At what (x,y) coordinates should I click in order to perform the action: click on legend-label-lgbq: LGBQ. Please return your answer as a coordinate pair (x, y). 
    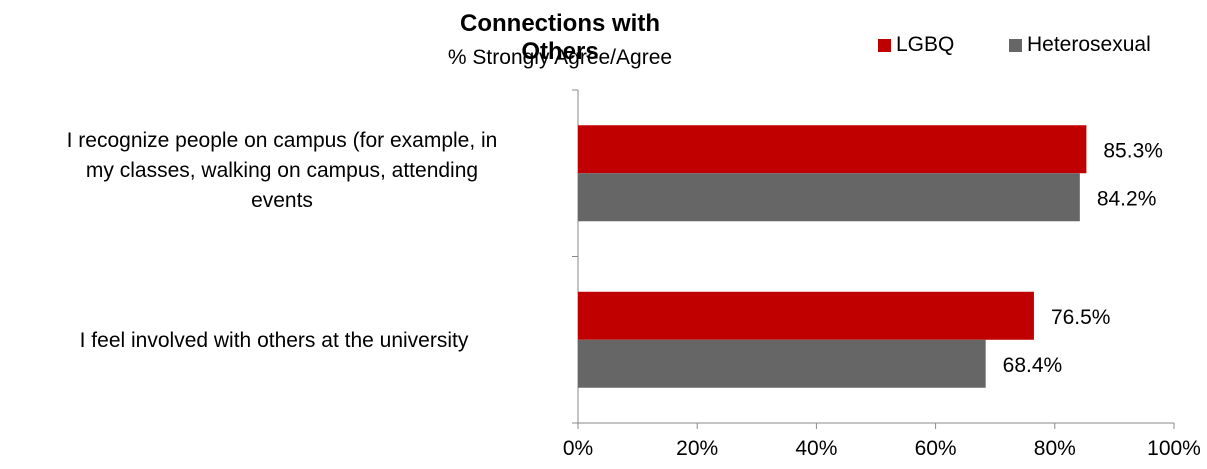
    Looking at the image, I should click on (925, 44).